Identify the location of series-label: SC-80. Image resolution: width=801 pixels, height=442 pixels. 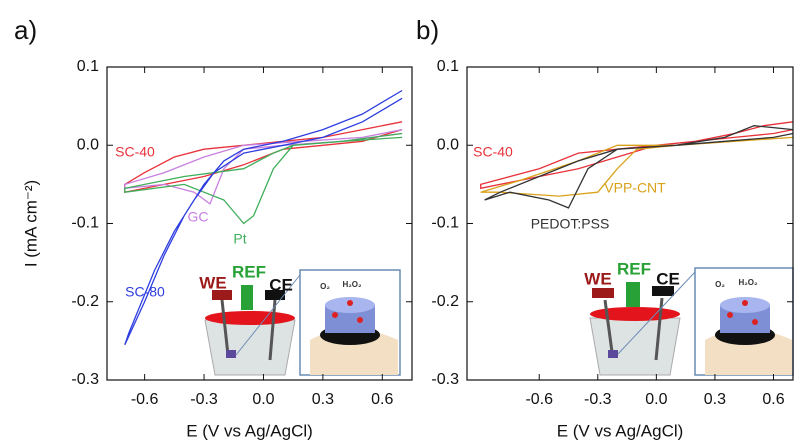
(145, 292).